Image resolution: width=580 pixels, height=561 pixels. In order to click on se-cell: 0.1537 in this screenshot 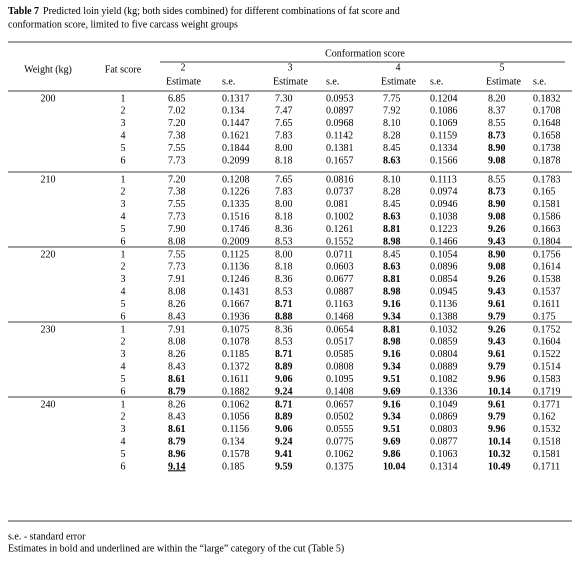, I will do `click(547, 291)`.